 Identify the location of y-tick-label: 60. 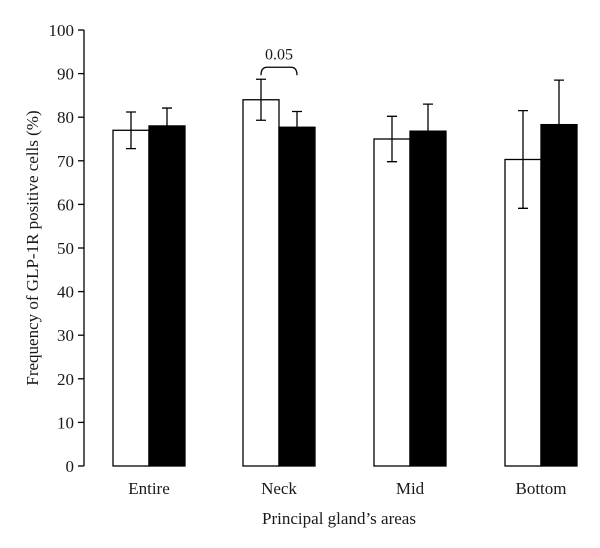
(65, 204).